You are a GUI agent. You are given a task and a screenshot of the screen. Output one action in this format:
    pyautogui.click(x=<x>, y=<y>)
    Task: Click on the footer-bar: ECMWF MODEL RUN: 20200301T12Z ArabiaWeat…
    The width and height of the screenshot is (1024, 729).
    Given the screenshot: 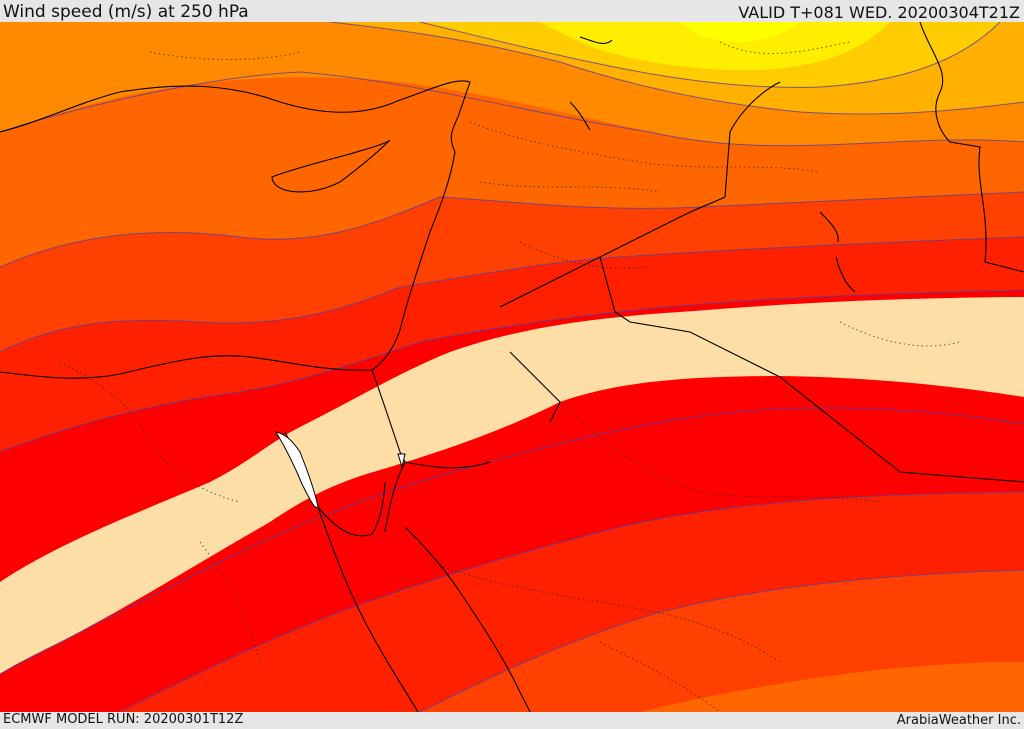 What is the action you would take?
    pyautogui.click(x=512, y=720)
    